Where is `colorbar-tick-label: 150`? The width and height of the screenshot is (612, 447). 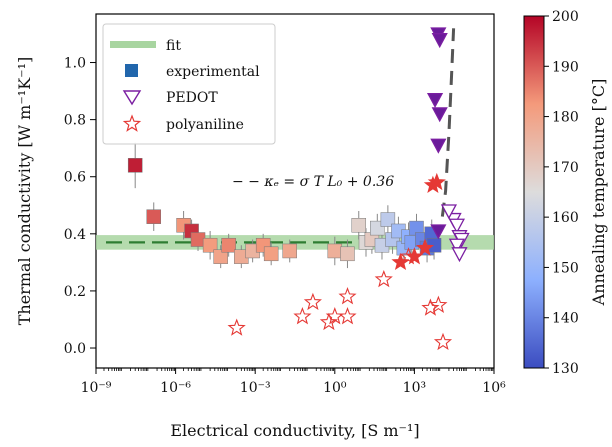
colorbar-tick-label: 150 is located at coordinates (565, 268).